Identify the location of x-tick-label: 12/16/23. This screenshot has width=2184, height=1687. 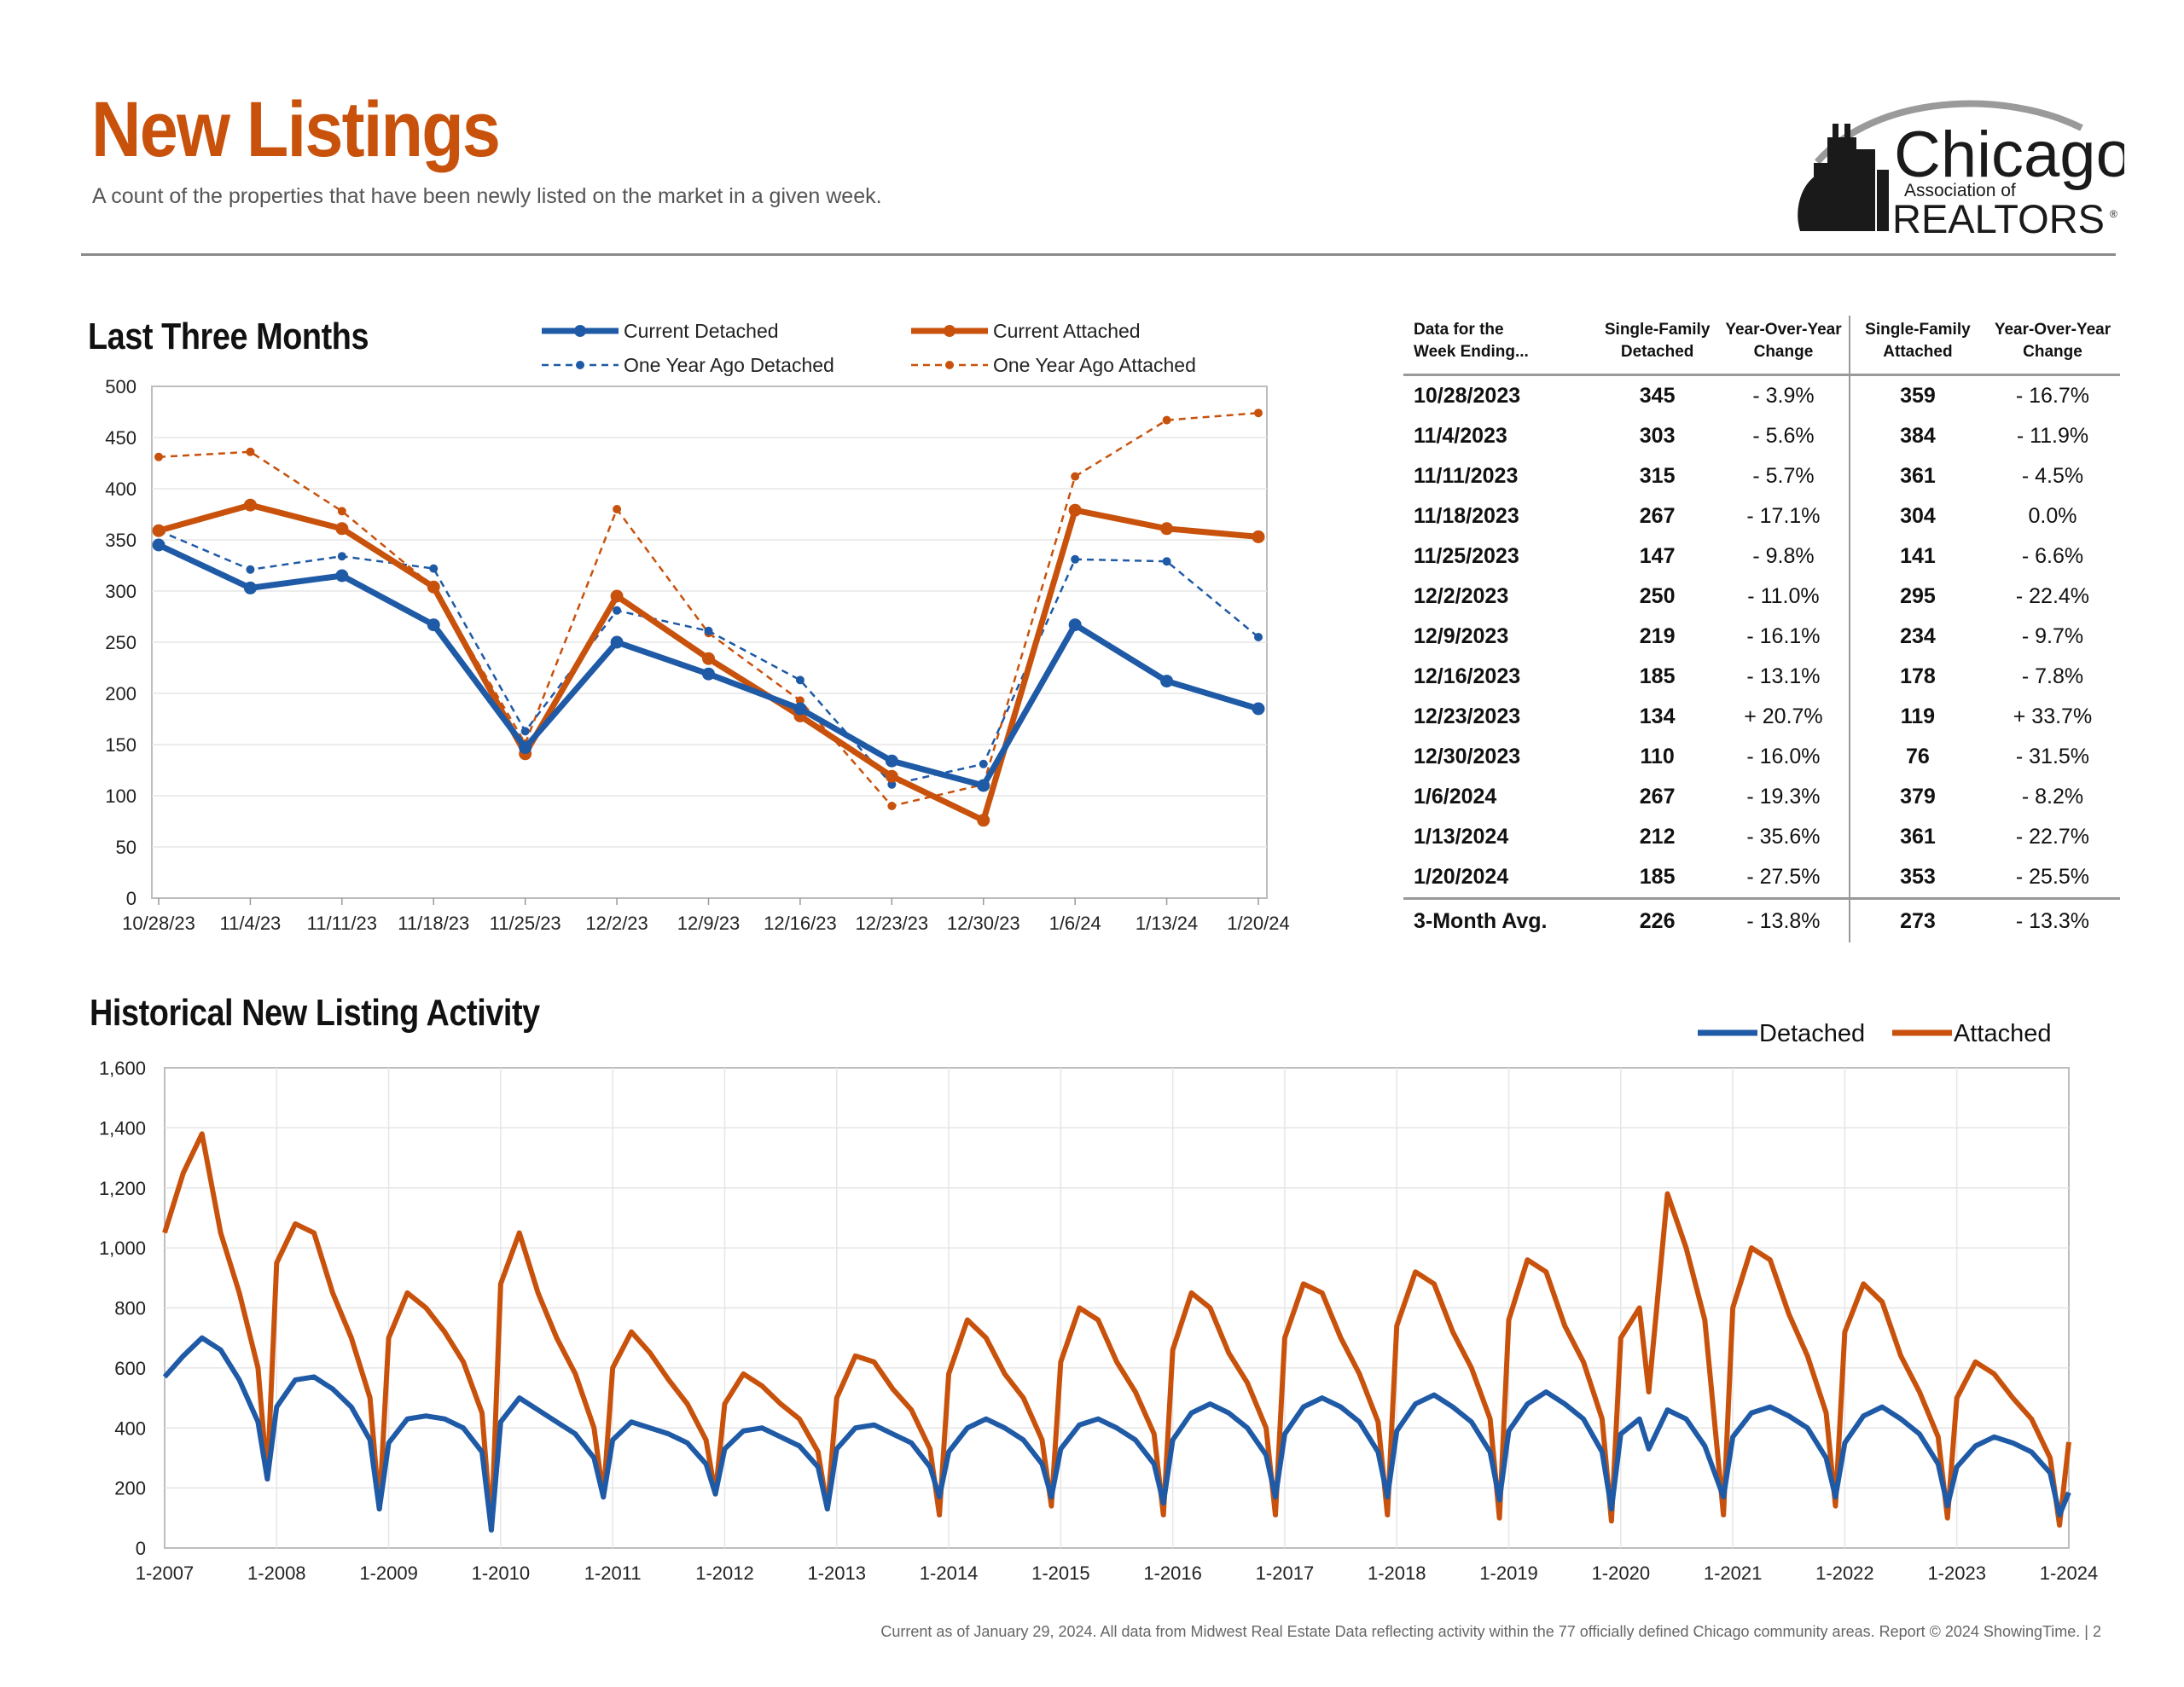
(801, 923).